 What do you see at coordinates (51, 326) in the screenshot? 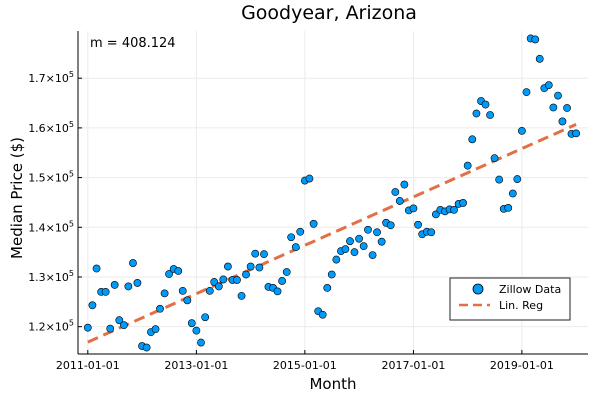
I see `y-tick-label: 1.2×105` at bounding box center [51, 326].